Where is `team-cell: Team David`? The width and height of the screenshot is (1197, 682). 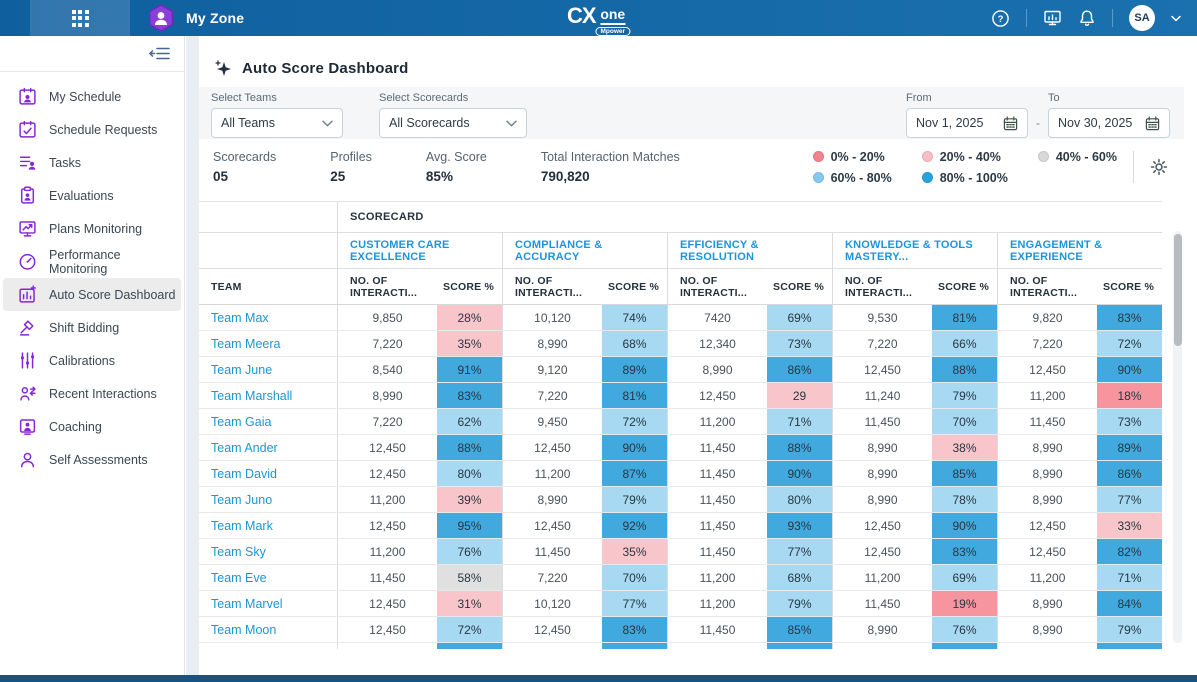 team-cell: Team David is located at coordinates (268, 473).